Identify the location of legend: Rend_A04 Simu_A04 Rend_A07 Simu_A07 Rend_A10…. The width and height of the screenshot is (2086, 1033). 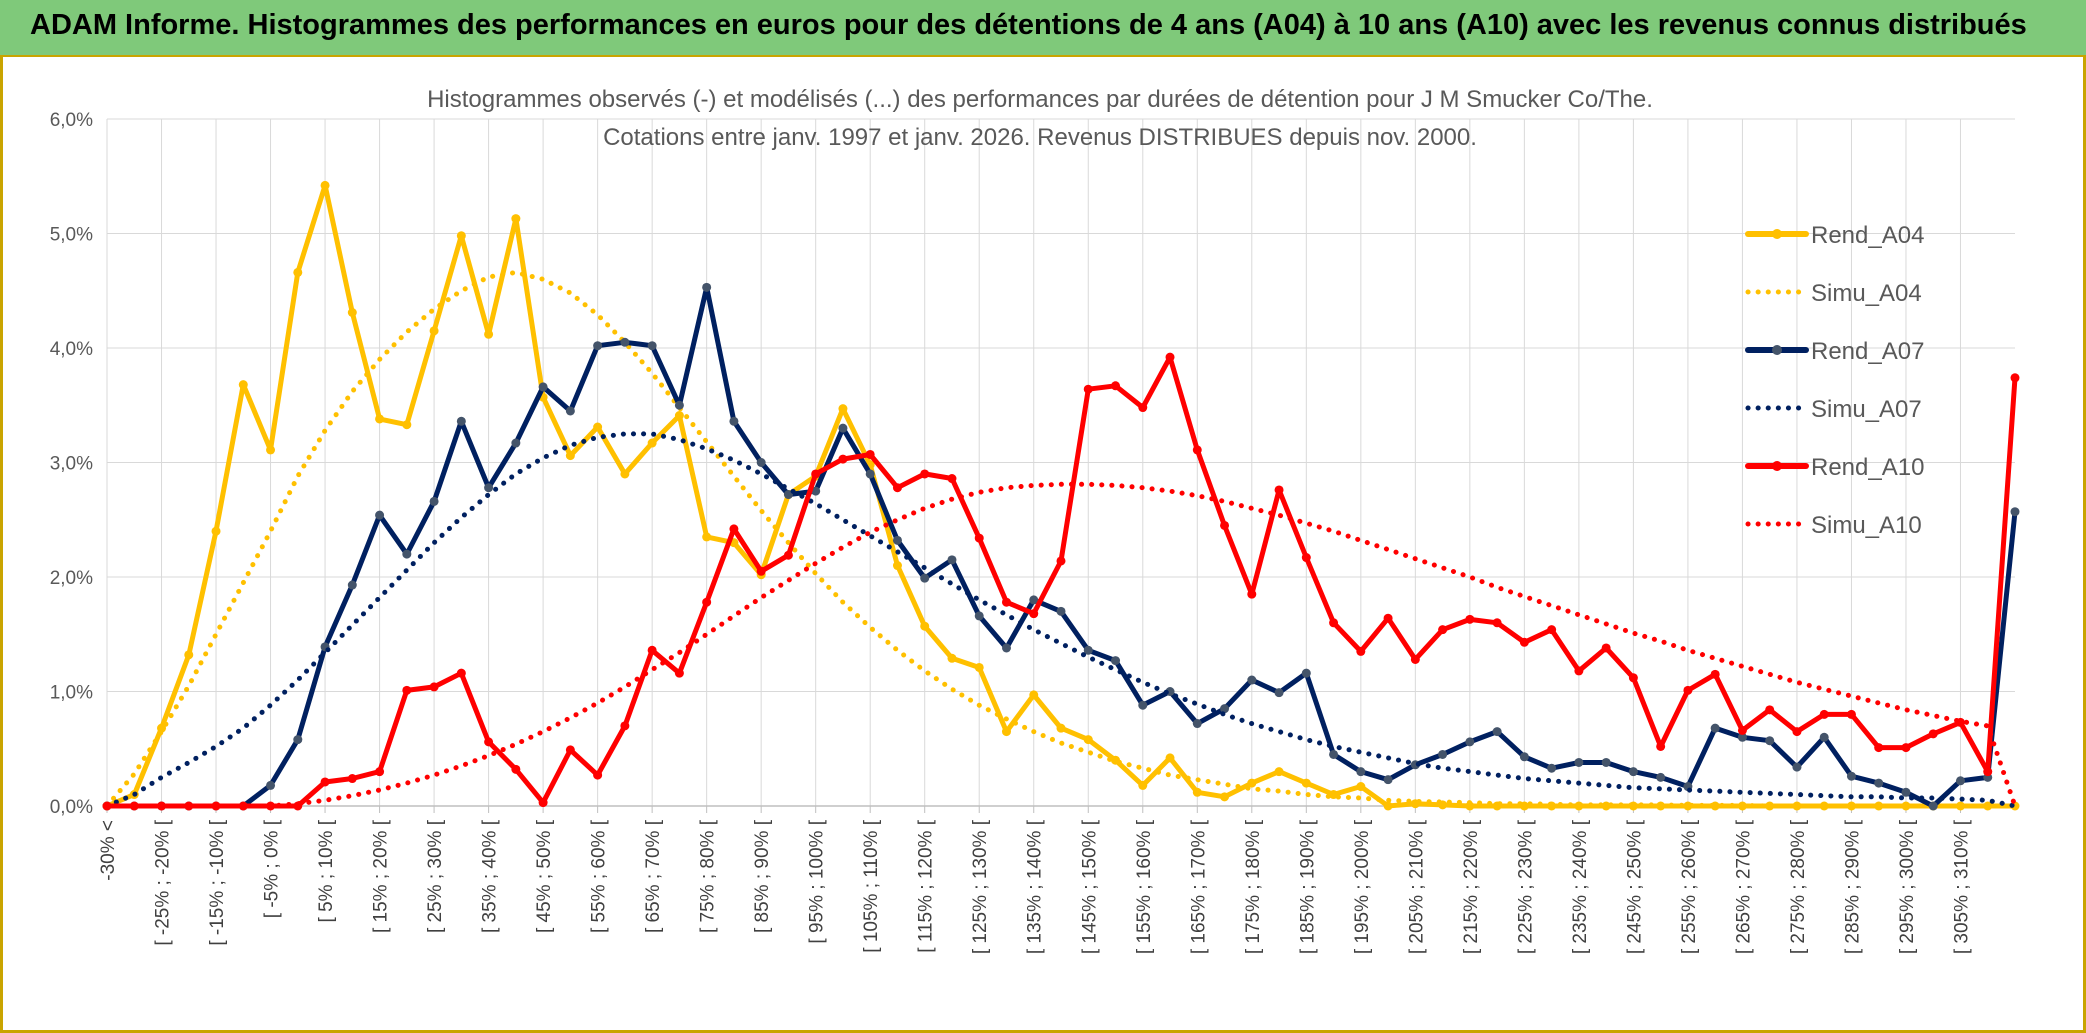
(1834, 380).